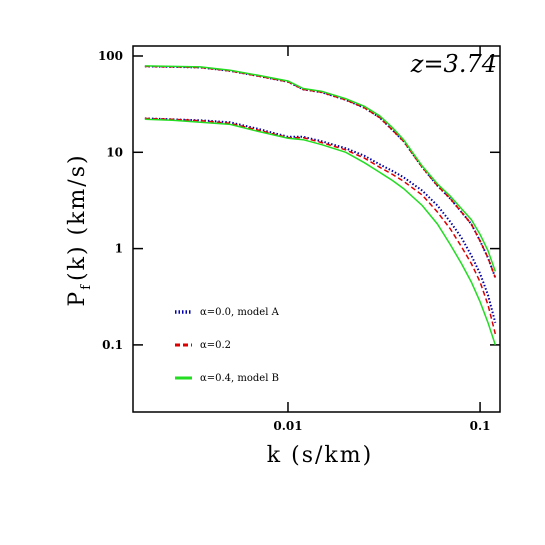 The height and width of the screenshot is (545, 545). What do you see at coordinates (77, 298) in the screenshot?
I see `y-label-main: P` at bounding box center [77, 298].